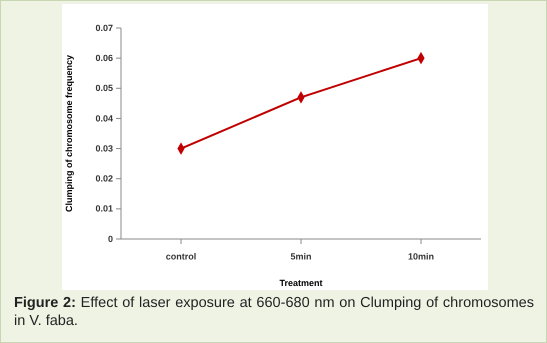  What do you see at coordinates (421, 257) in the screenshot?
I see `x-tick-label: 10min` at bounding box center [421, 257].